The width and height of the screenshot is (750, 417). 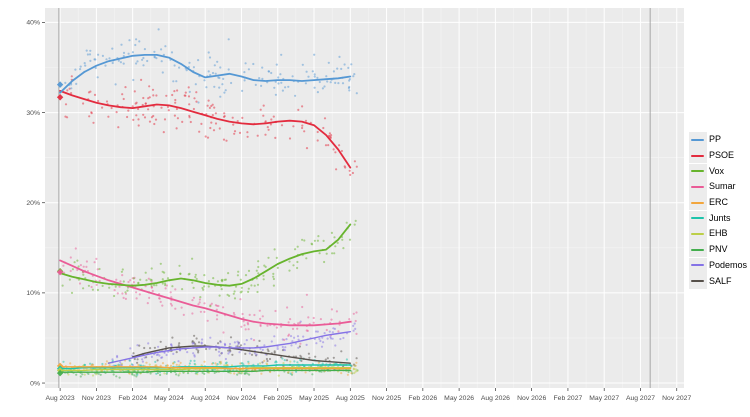 I want to click on x-axis-label: Nov 2025, so click(x=386, y=398).